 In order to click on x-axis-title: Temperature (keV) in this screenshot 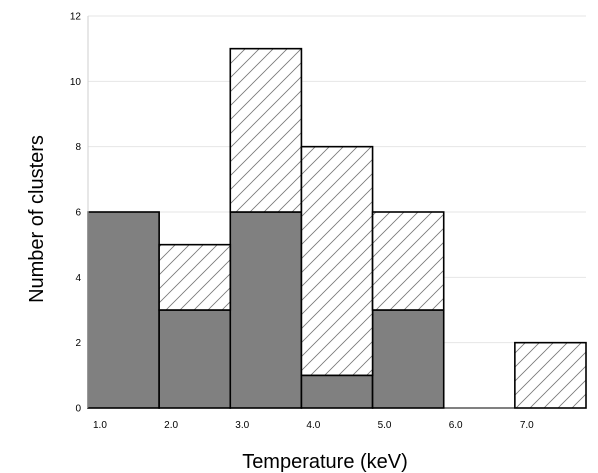, I will do `click(325, 462)`.